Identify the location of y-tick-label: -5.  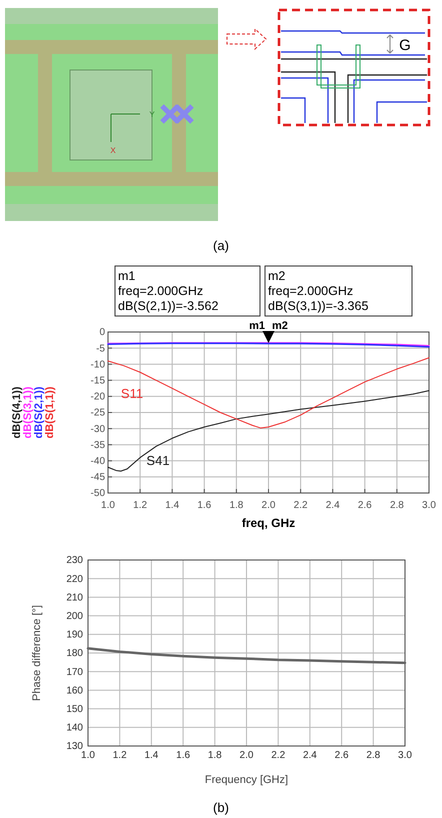
(101, 348).